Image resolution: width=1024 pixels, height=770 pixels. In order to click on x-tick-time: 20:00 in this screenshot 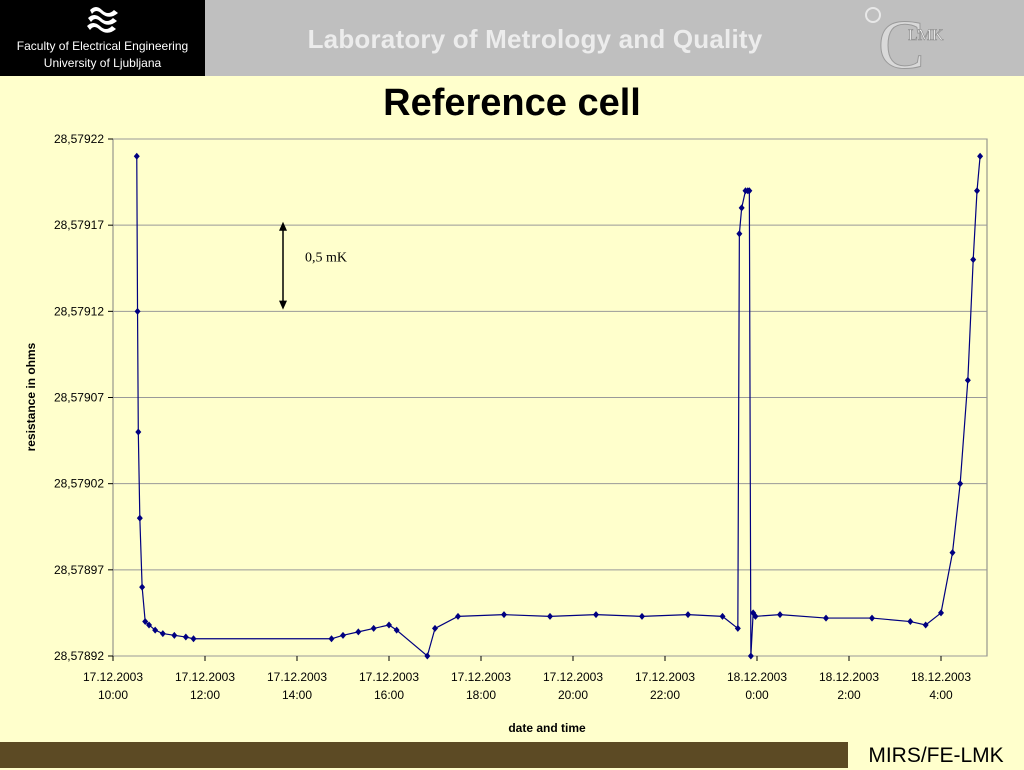, I will do `click(573, 695)`.